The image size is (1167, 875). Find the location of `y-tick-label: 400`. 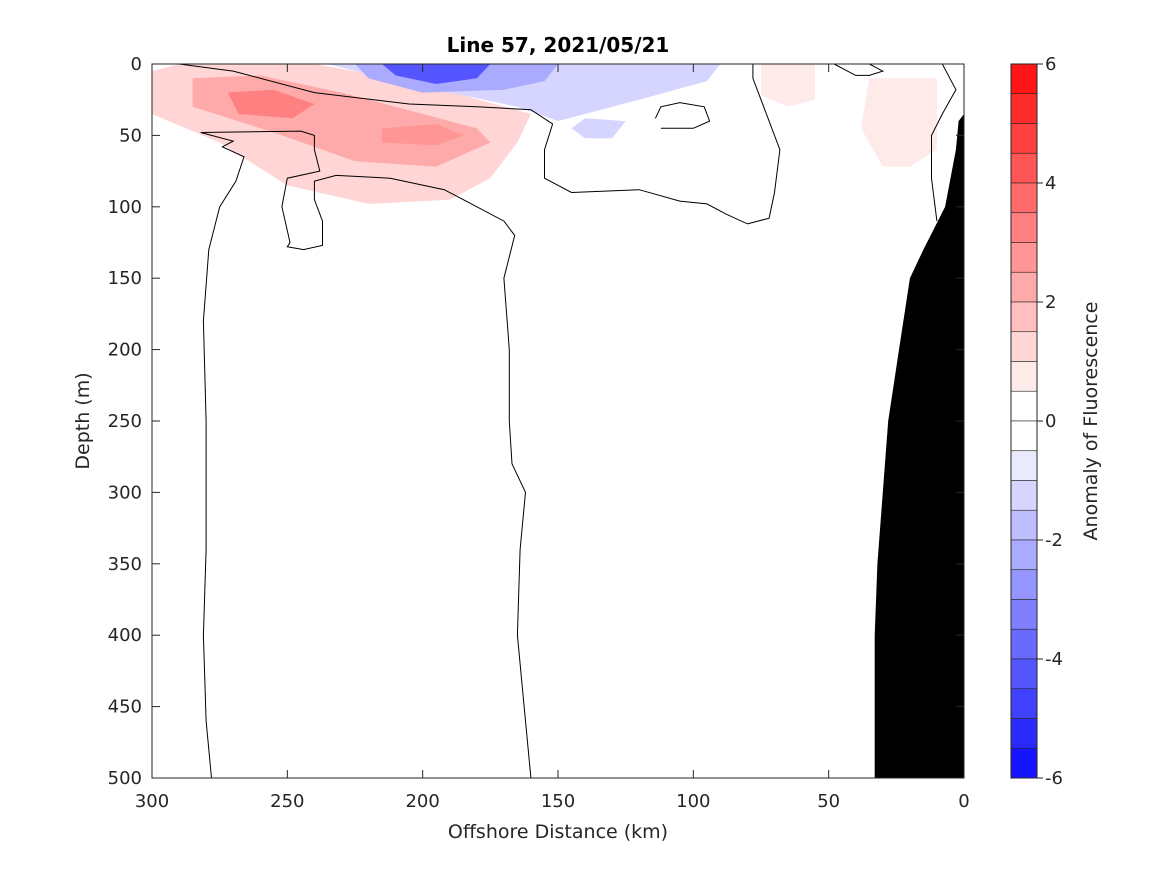

y-tick-label: 400 is located at coordinates (125, 635).